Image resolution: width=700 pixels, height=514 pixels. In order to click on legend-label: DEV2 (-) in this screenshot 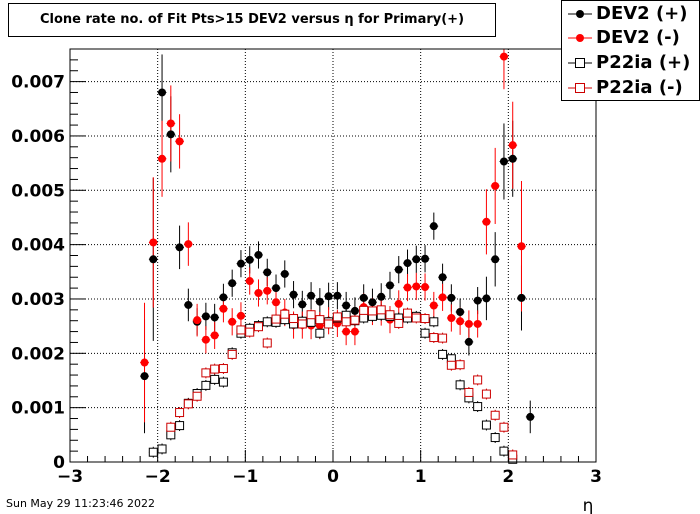, I will do `click(638, 37)`.